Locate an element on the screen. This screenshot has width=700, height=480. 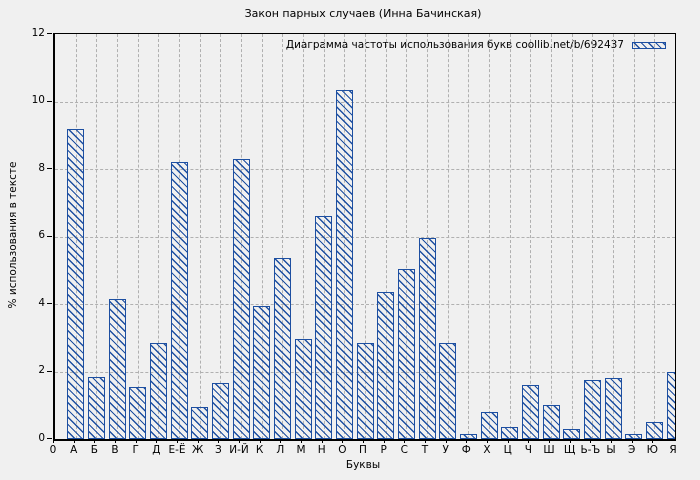
bar-Ю is located at coordinates (654, 430).